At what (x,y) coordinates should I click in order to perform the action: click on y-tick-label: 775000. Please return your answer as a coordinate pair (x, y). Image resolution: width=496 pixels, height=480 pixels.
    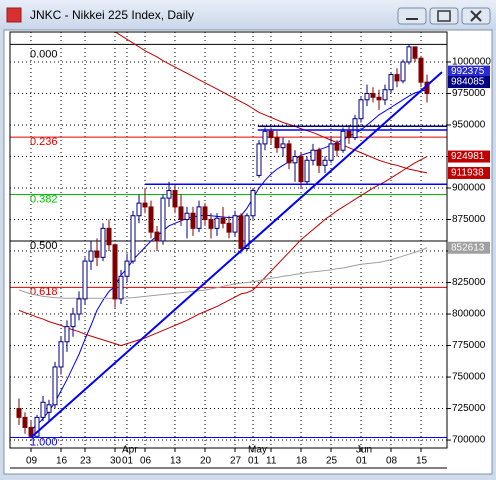
    Looking at the image, I should click on (469, 345).